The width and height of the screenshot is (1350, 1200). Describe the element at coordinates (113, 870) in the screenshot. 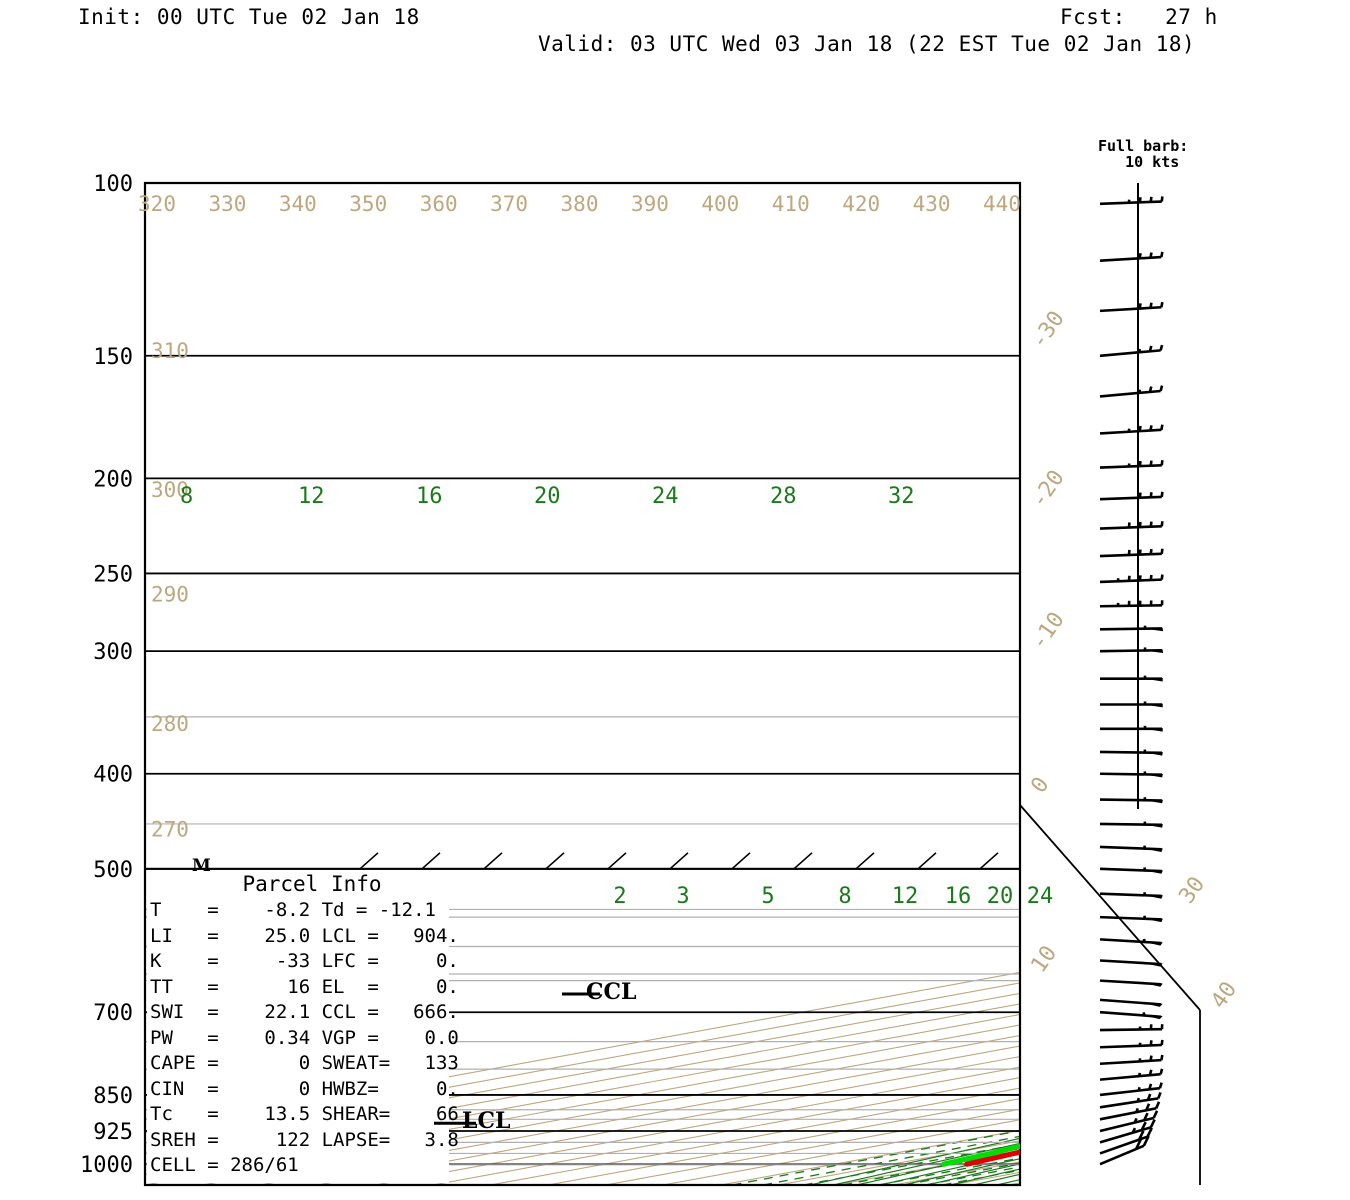

I see `pressure-tick-label: 500` at that location.